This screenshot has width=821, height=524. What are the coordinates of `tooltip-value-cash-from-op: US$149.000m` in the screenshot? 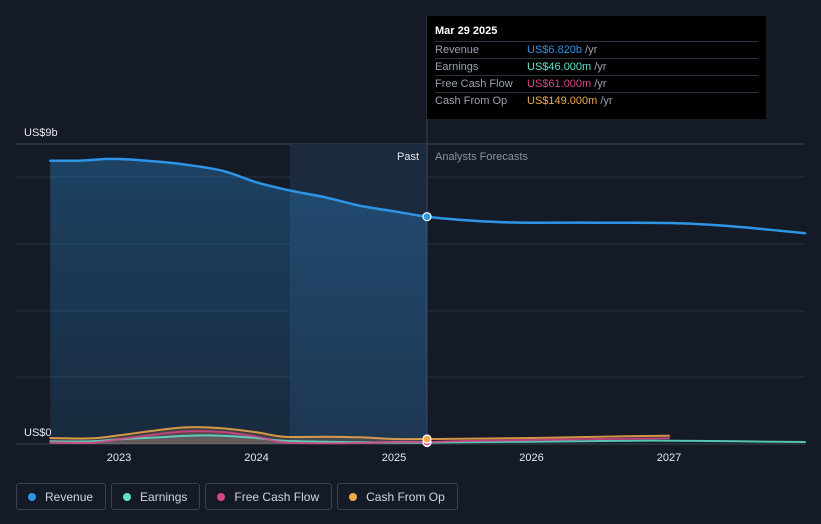 It's located at (562, 101).